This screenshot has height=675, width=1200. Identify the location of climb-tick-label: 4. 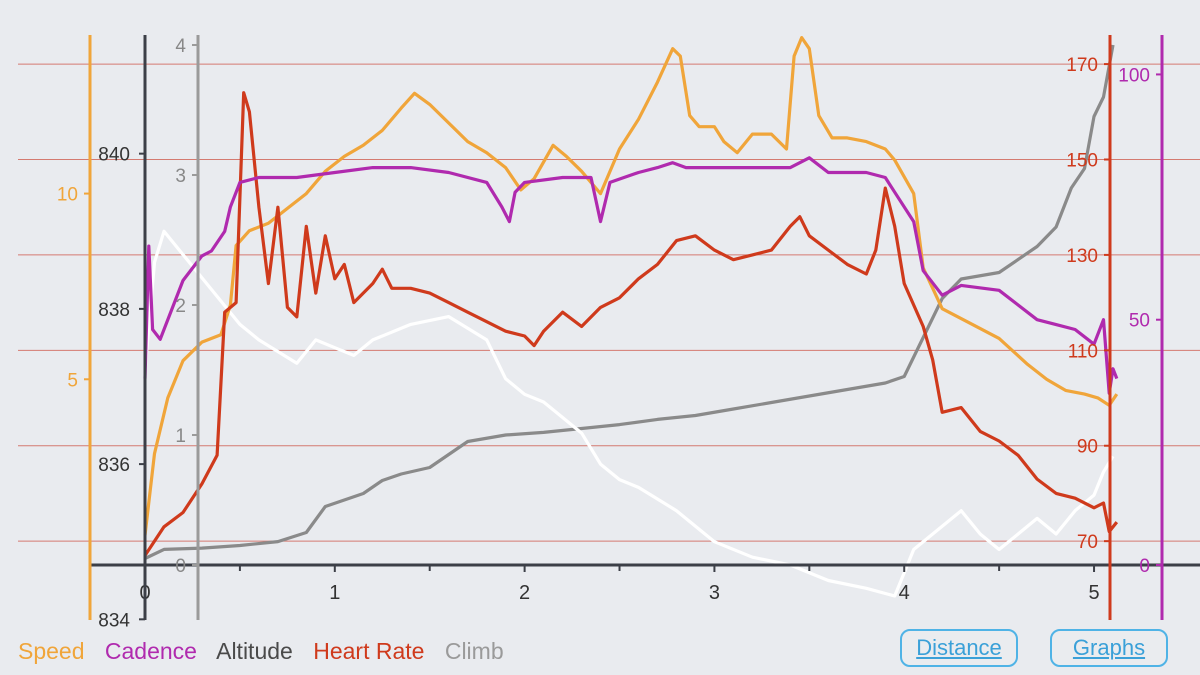
(180, 46).